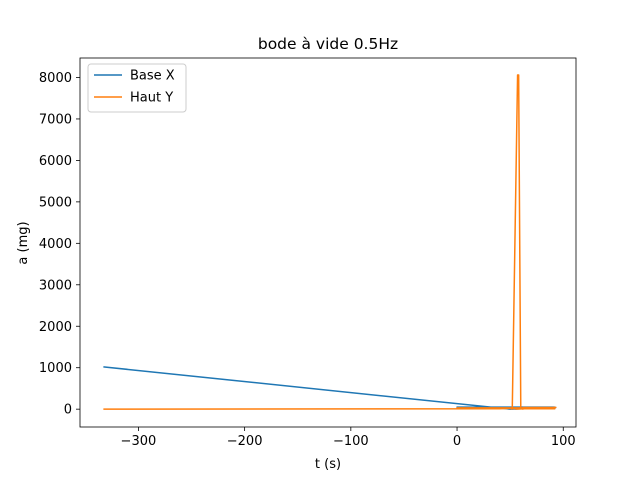 The image size is (640, 480). I want to click on x-tick-label: 0, so click(457, 441).